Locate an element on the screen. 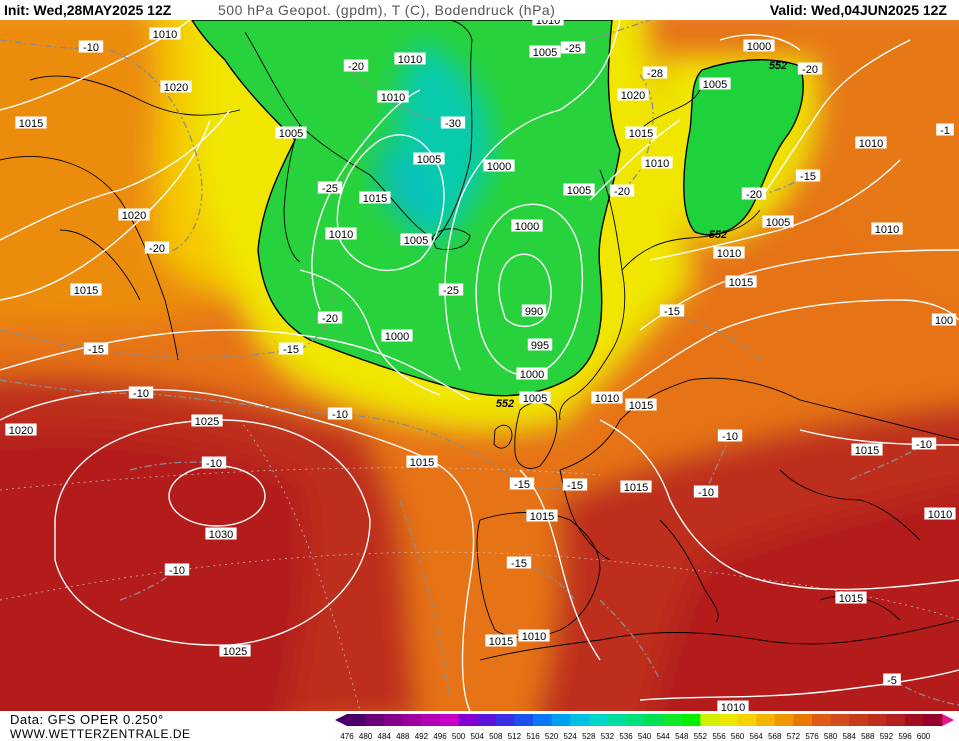 The height and width of the screenshot is (741, 959). color-scale-tick-label: 596 is located at coordinates (905, 736).